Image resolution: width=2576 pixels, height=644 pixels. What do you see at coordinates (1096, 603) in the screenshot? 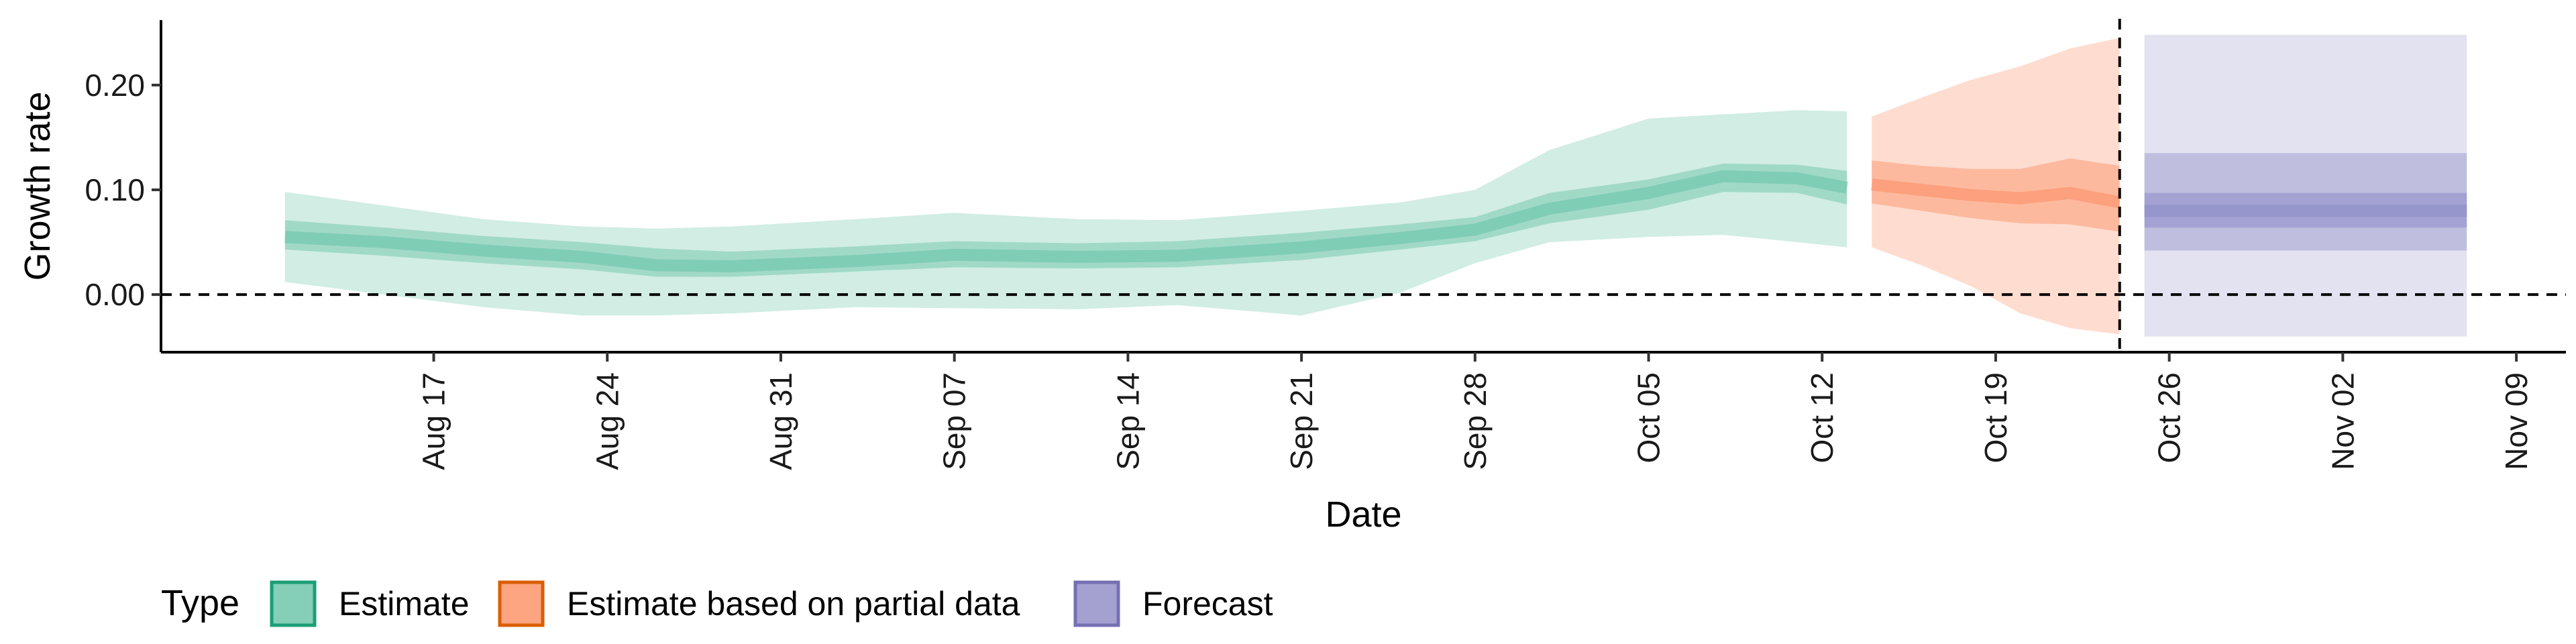
I see `legend-key-forecast` at bounding box center [1096, 603].